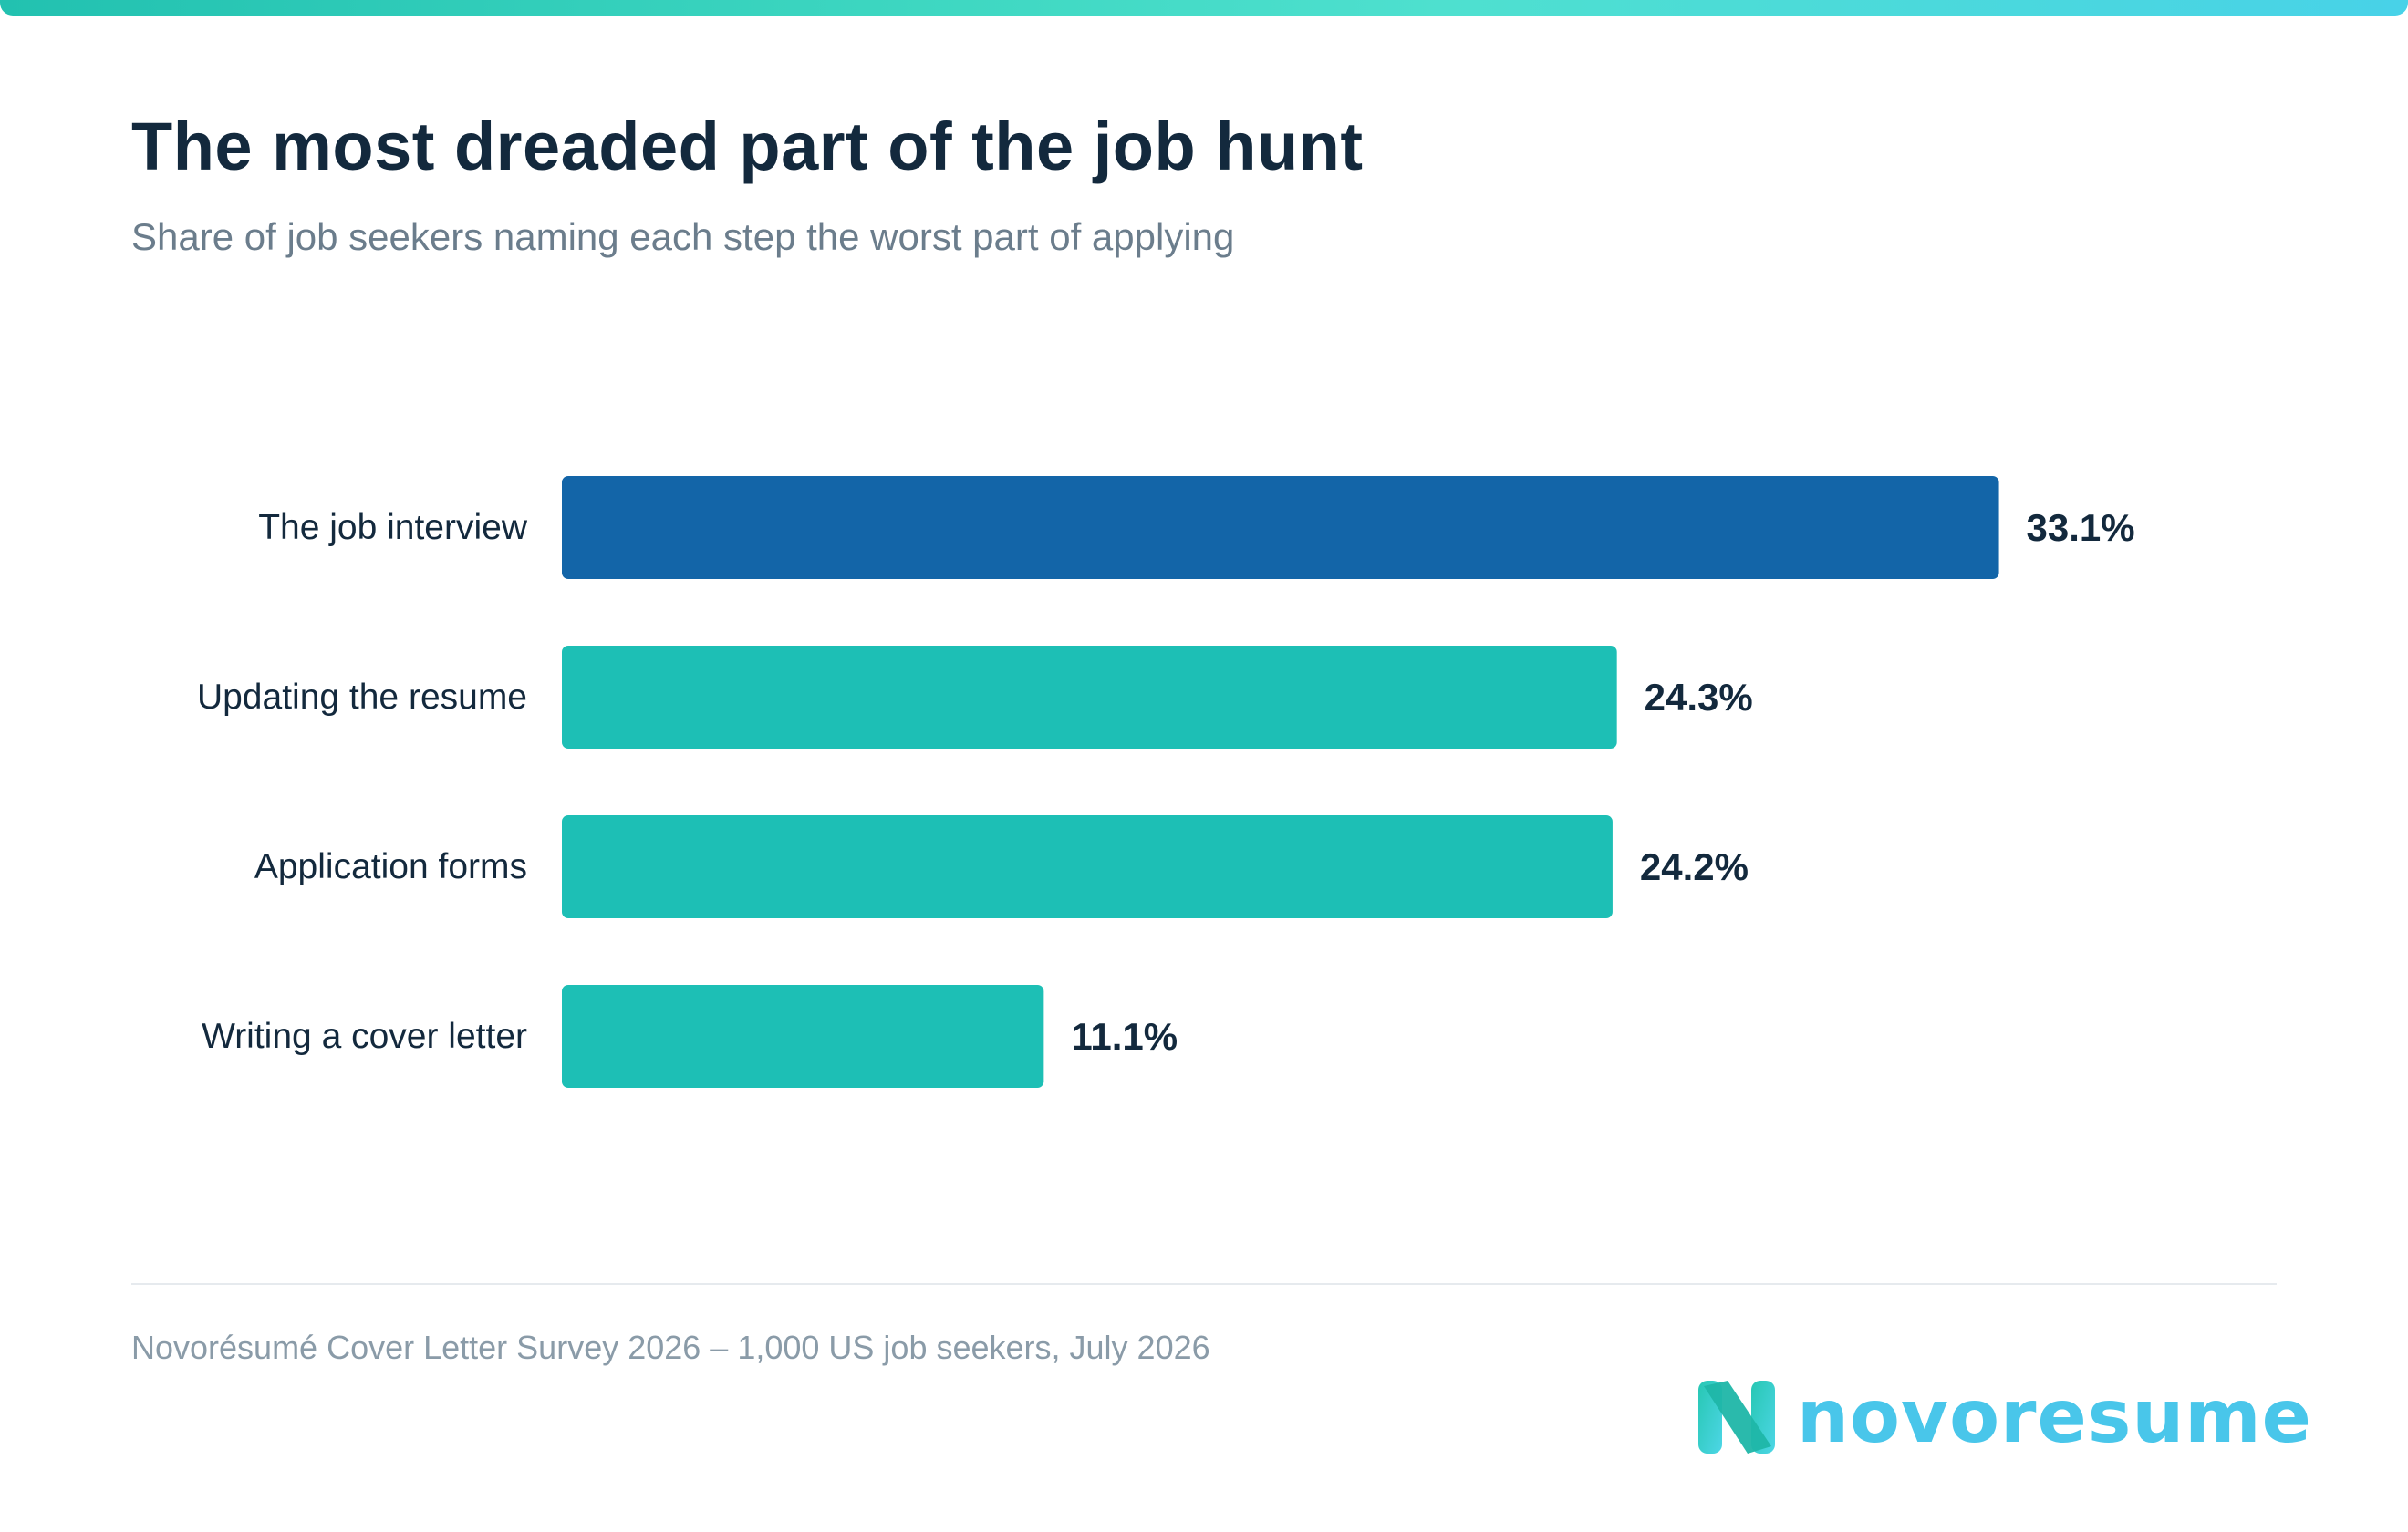 This screenshot has height=1532, width=2408. What do you see at coordinates (393, 527) in the screenshot?
I see `category-label: The job interview` at bounding box center [393, 527].